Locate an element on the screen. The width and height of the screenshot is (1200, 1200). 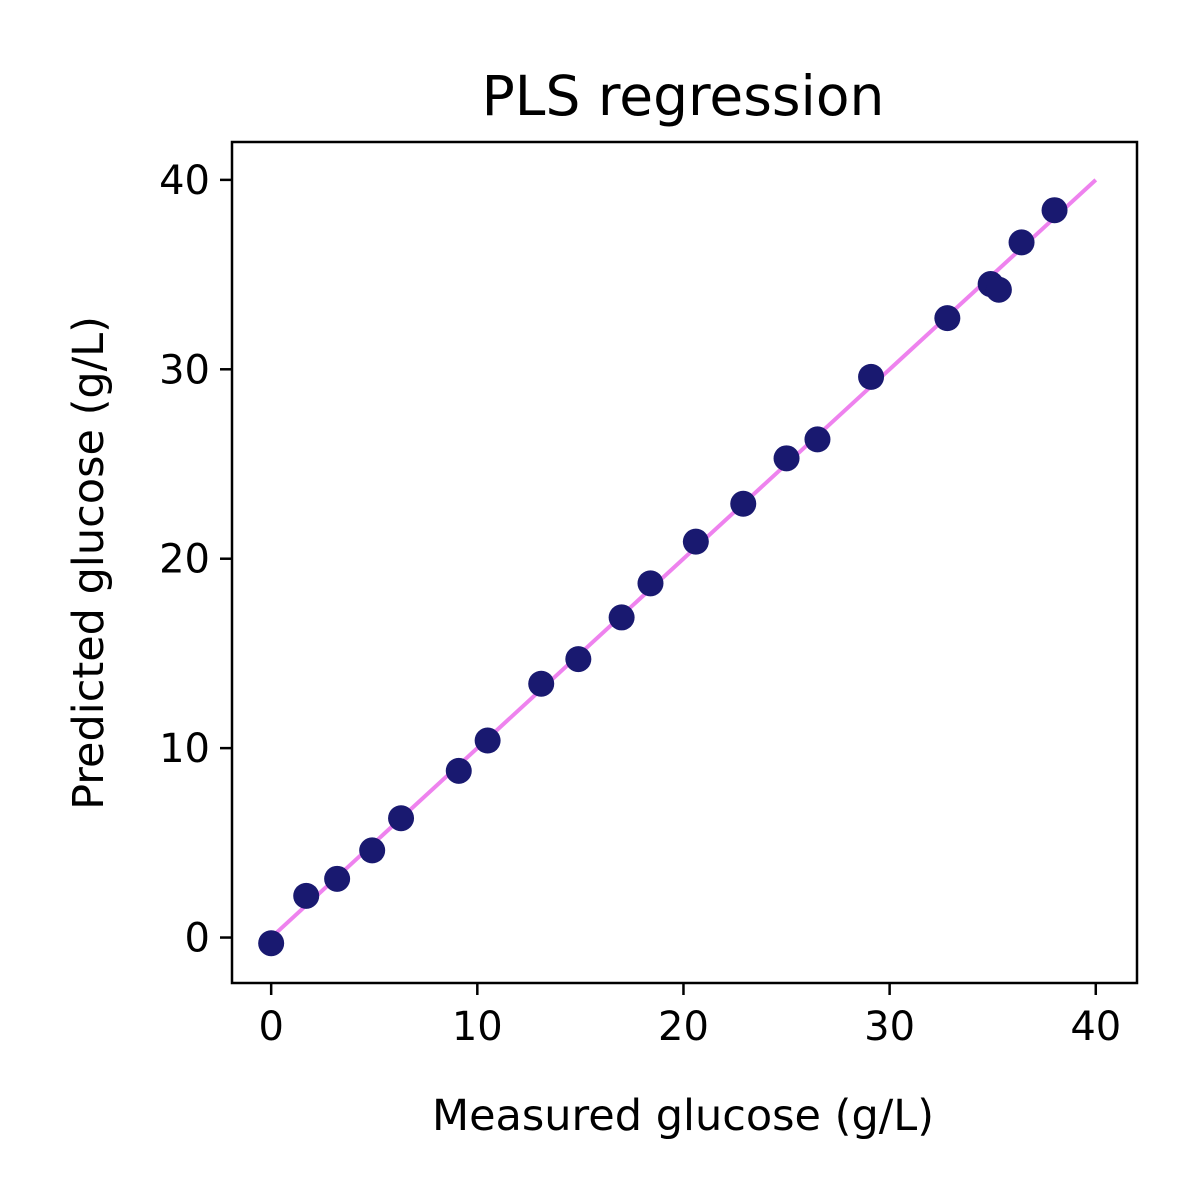
y-axis-ticks: 0 10 20 30 40 is located at coordinates (195, 560).